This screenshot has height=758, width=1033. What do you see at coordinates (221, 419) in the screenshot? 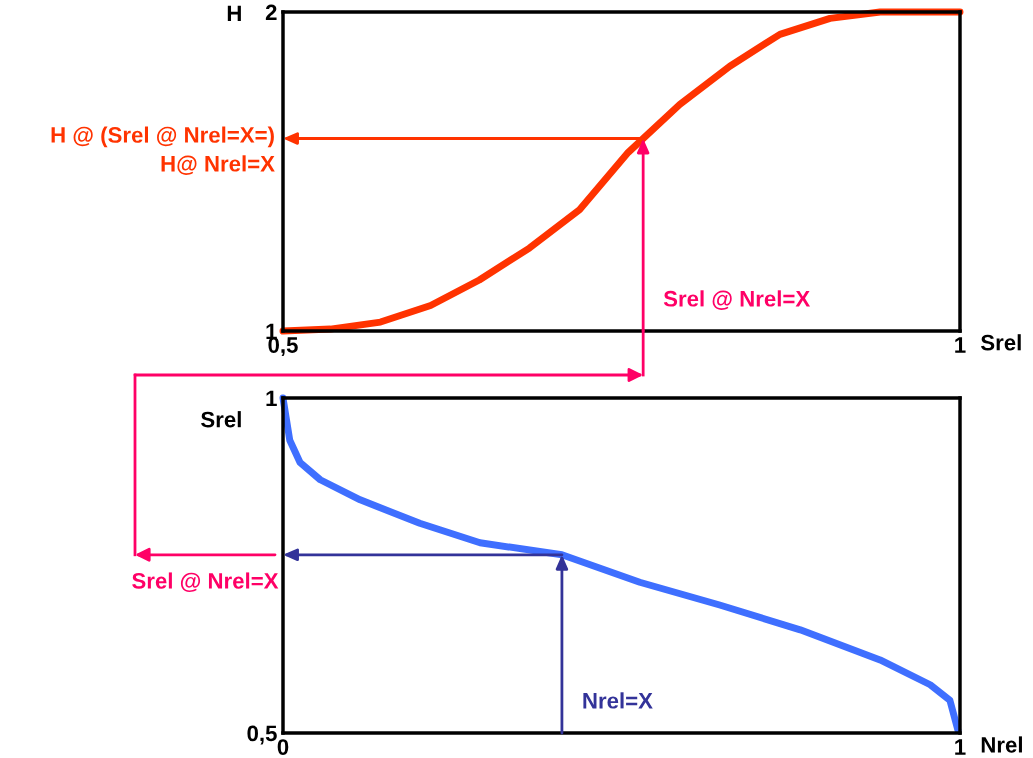
I see `y-axis-title: Srel` at bounding box center [221, 419].